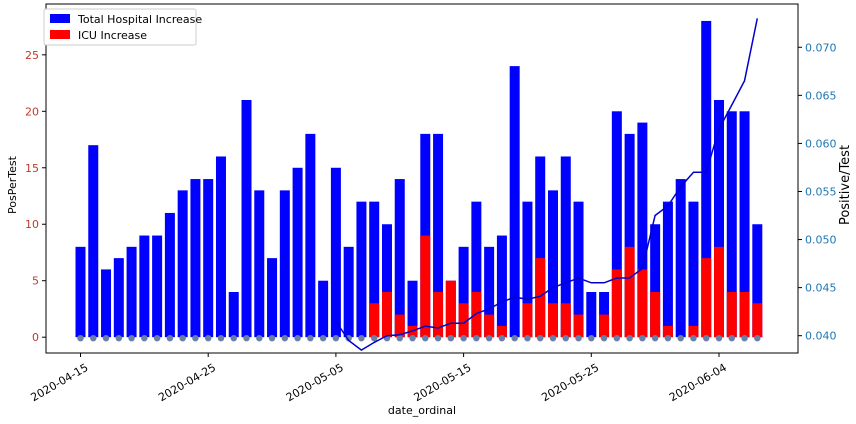 This screenshot has width=856, height=424. I want to click on y-tick-label: 10, so click(32, 224).